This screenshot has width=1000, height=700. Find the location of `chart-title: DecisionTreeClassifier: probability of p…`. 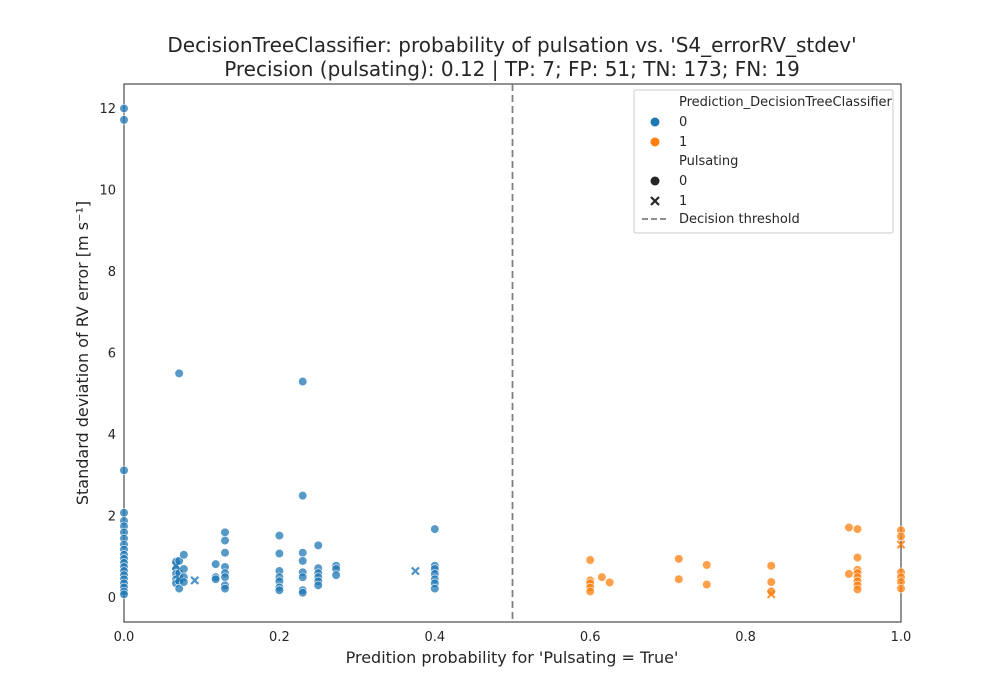

chart-title: DecisionTreeClassifier: probability of p… is located at coordinates (511, 45).